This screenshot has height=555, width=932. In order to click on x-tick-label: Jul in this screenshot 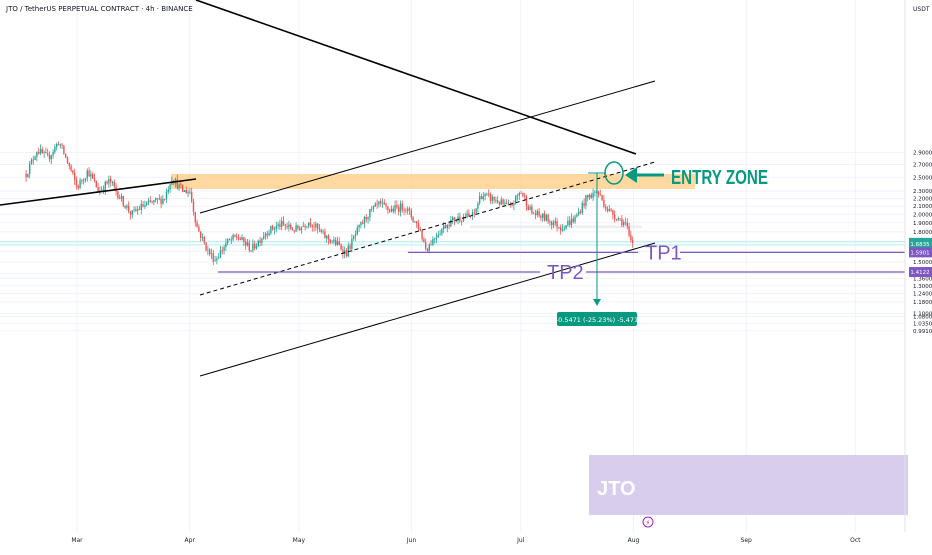, I will do `click(520, 540)`.